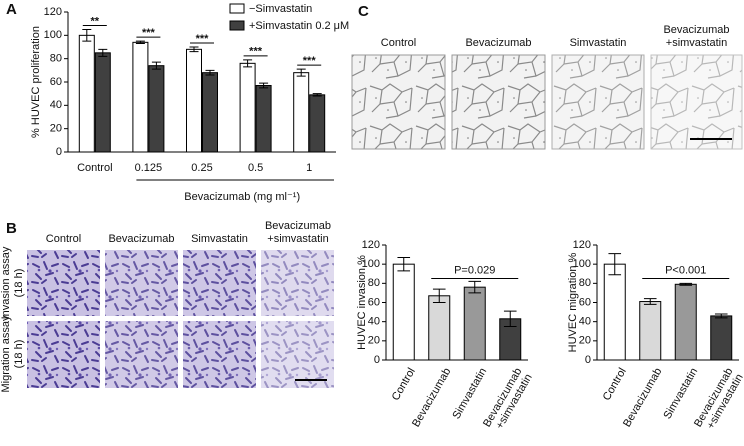  Describe the element at coordinates (11, 9) in the screenshot. I see `panel-label: A` at that location.